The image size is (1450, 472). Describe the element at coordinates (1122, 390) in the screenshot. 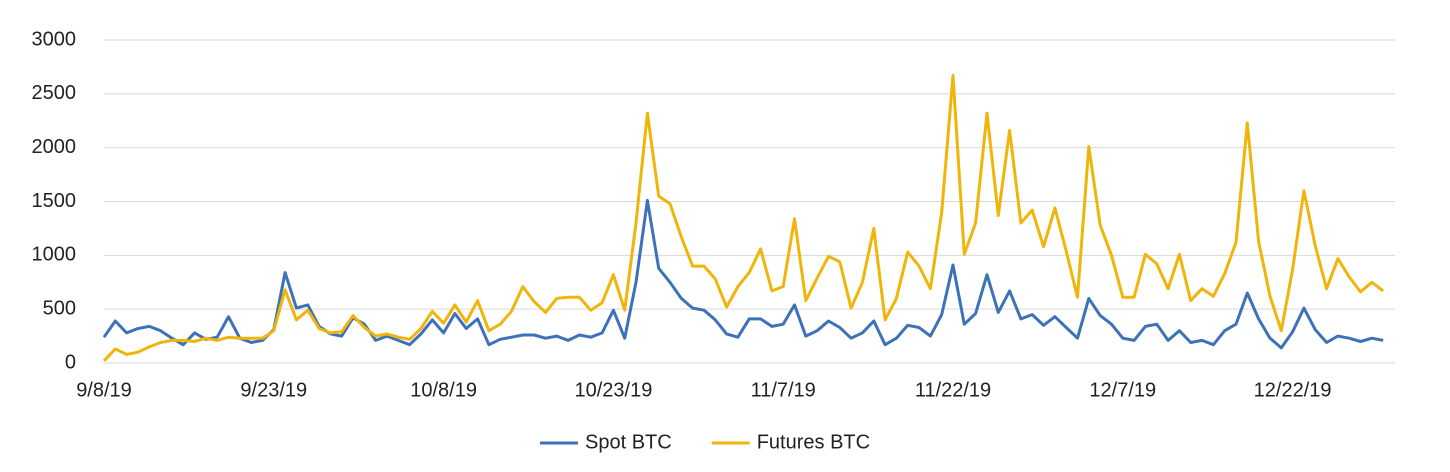

I see `x-tick-label: 12/7/19` at that location.